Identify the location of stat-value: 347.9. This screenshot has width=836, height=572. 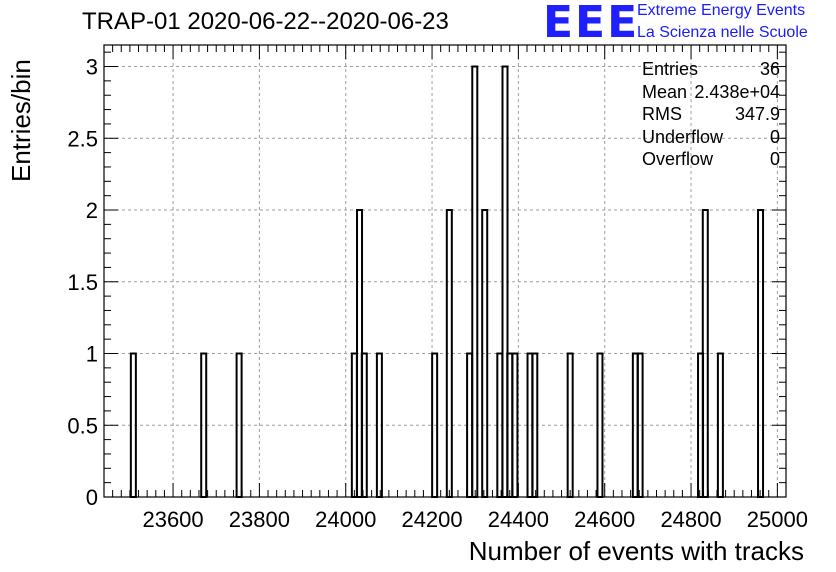
(757, 114).